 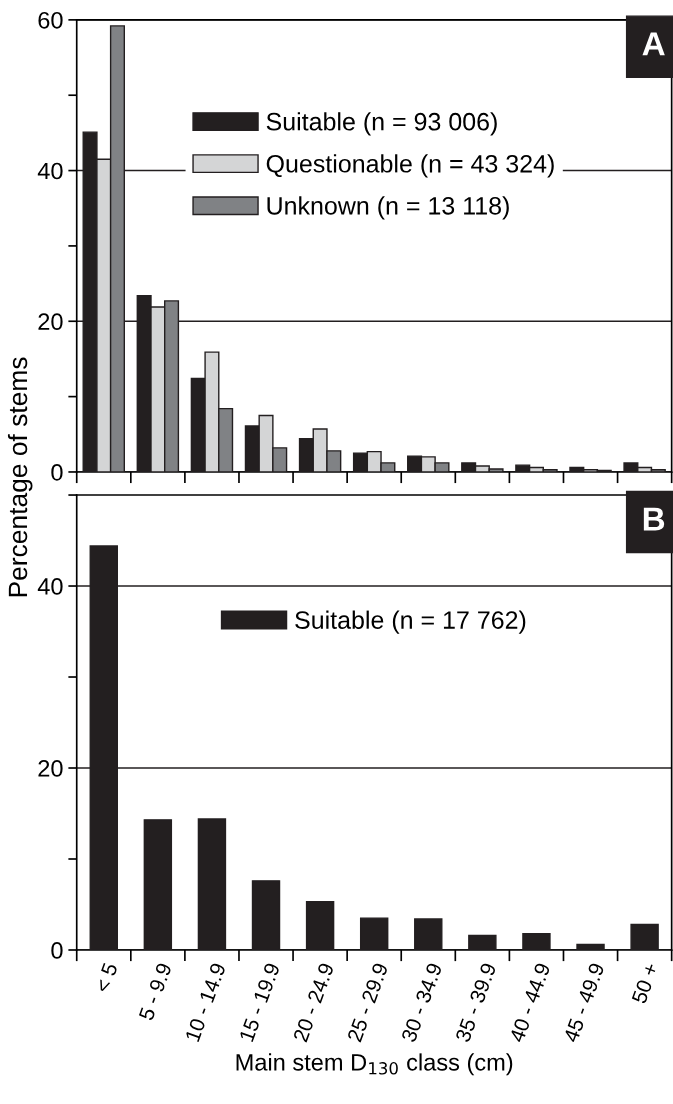 What do you see at coordinates (410, 166) in the screenshot?
I see `legend-label: Questionable (n = 43 324)` at bounding box center [410, 166].